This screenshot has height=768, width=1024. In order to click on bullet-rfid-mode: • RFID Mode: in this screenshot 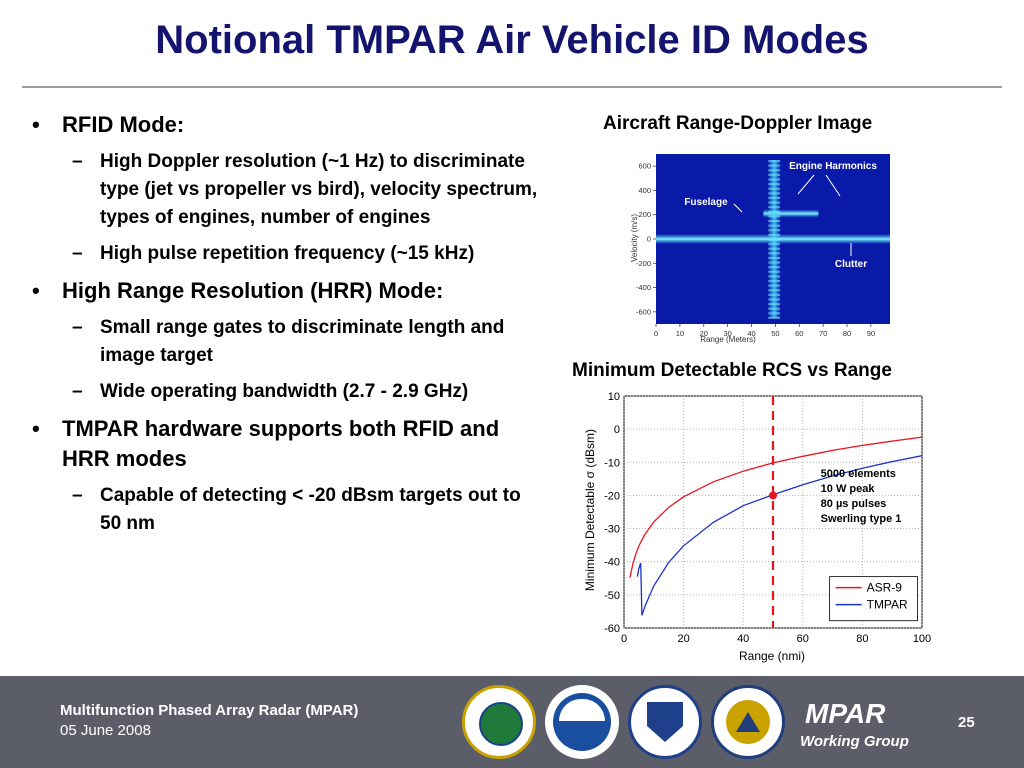, I will do `click(108, 124)`.